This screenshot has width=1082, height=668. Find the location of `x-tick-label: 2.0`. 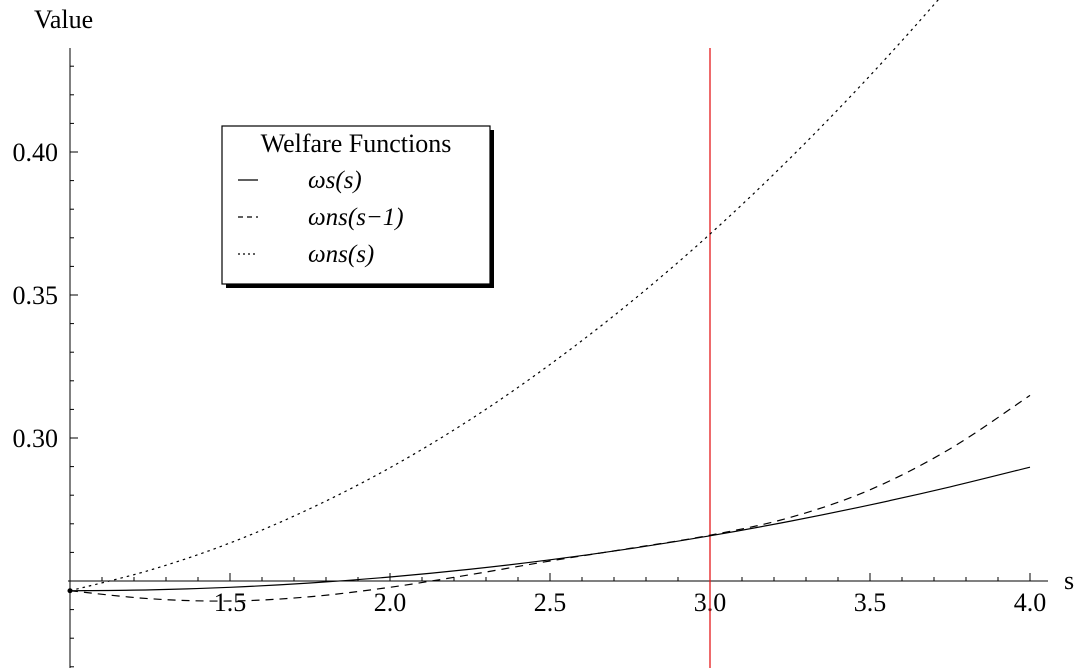

x-tick-label: 2.0 is located at coordinates (390, 602).